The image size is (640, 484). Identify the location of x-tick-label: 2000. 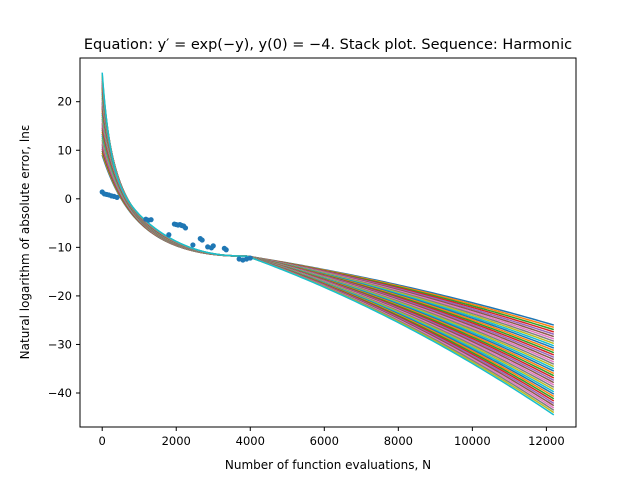
(176, 441).